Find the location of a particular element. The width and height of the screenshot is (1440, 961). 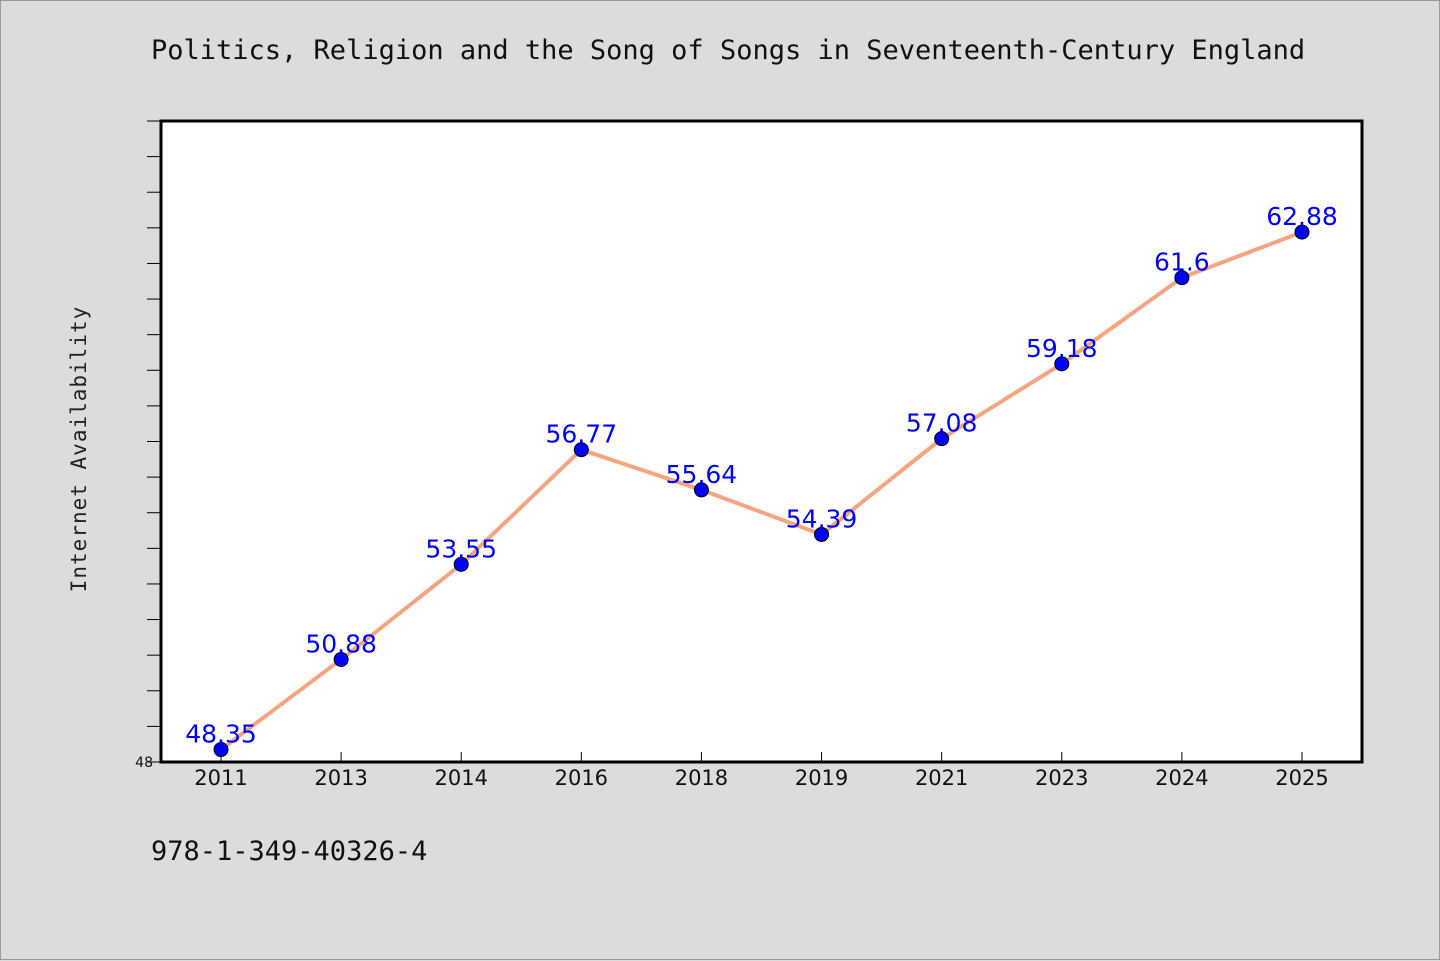

data-label: 50.88 is located at coordinates (341, 643).